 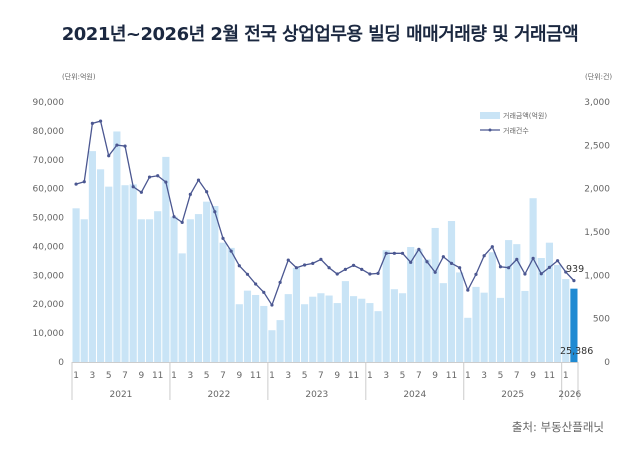 What do you see at coordinates (597, 103) in the screenshot?
I see `y-right-tick-label: 3,000` at bounding box center [597, 103].